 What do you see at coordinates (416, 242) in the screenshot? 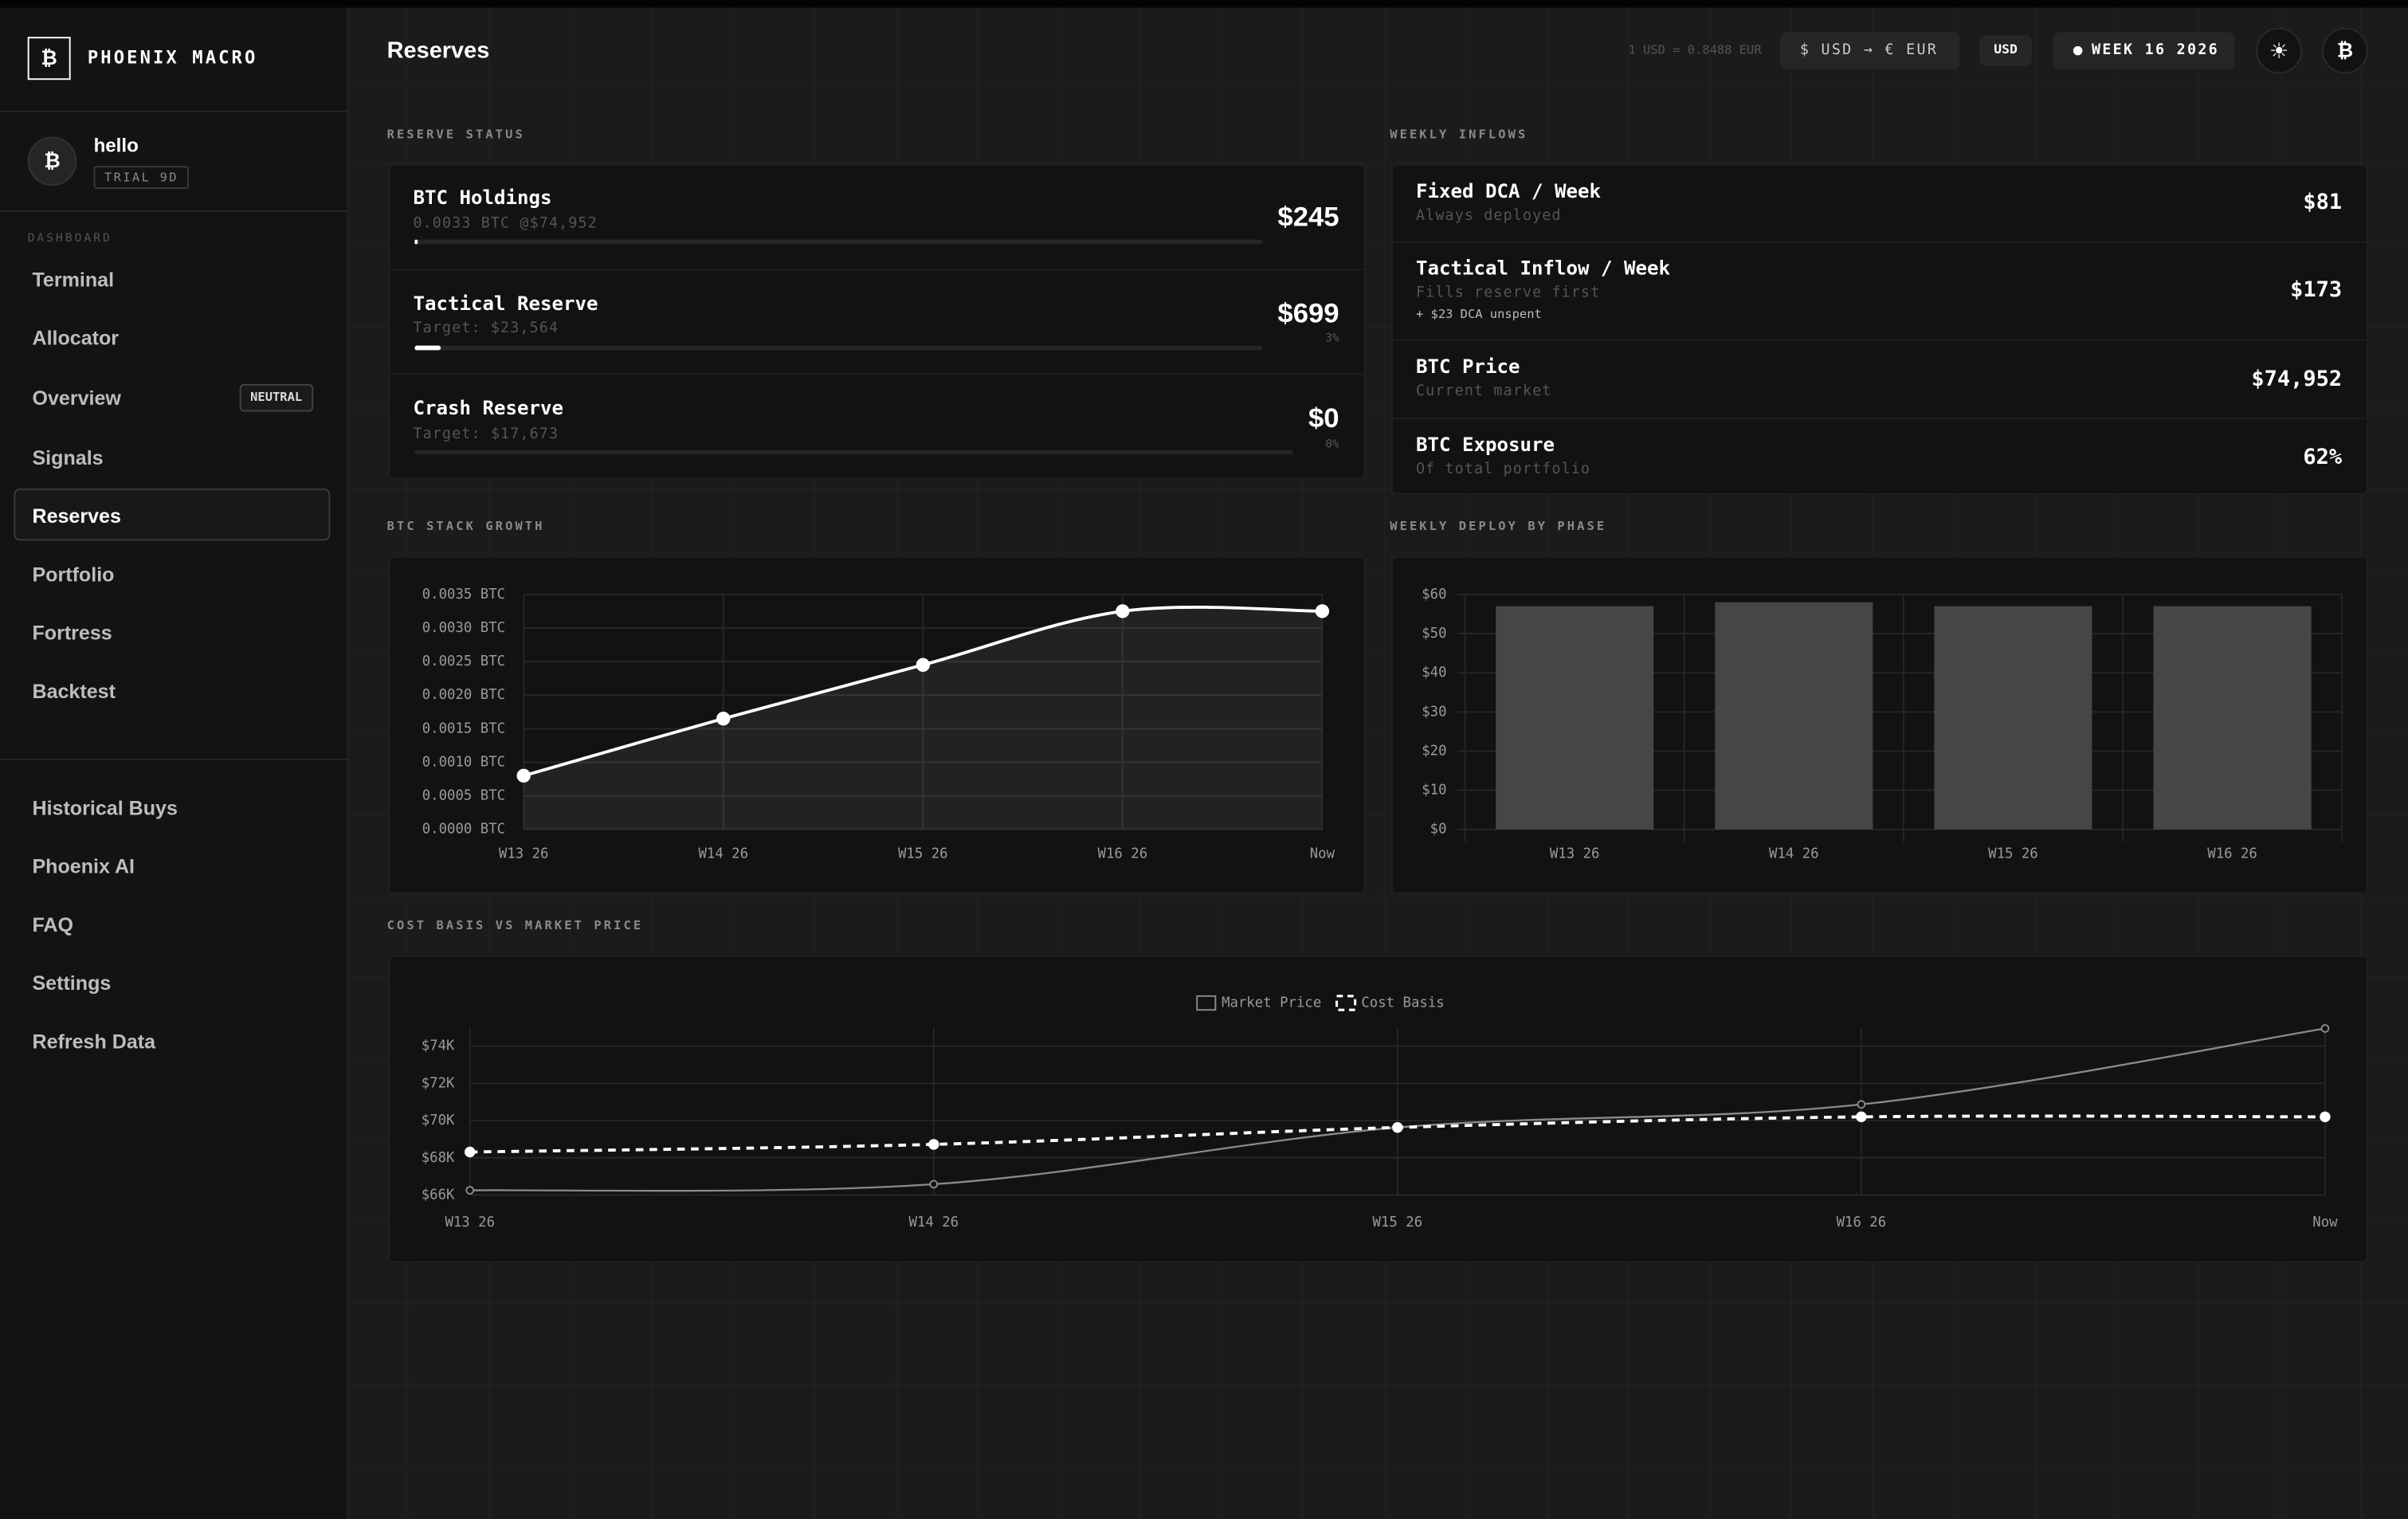
I see `progress-fill` at bounding box center [416, 242].